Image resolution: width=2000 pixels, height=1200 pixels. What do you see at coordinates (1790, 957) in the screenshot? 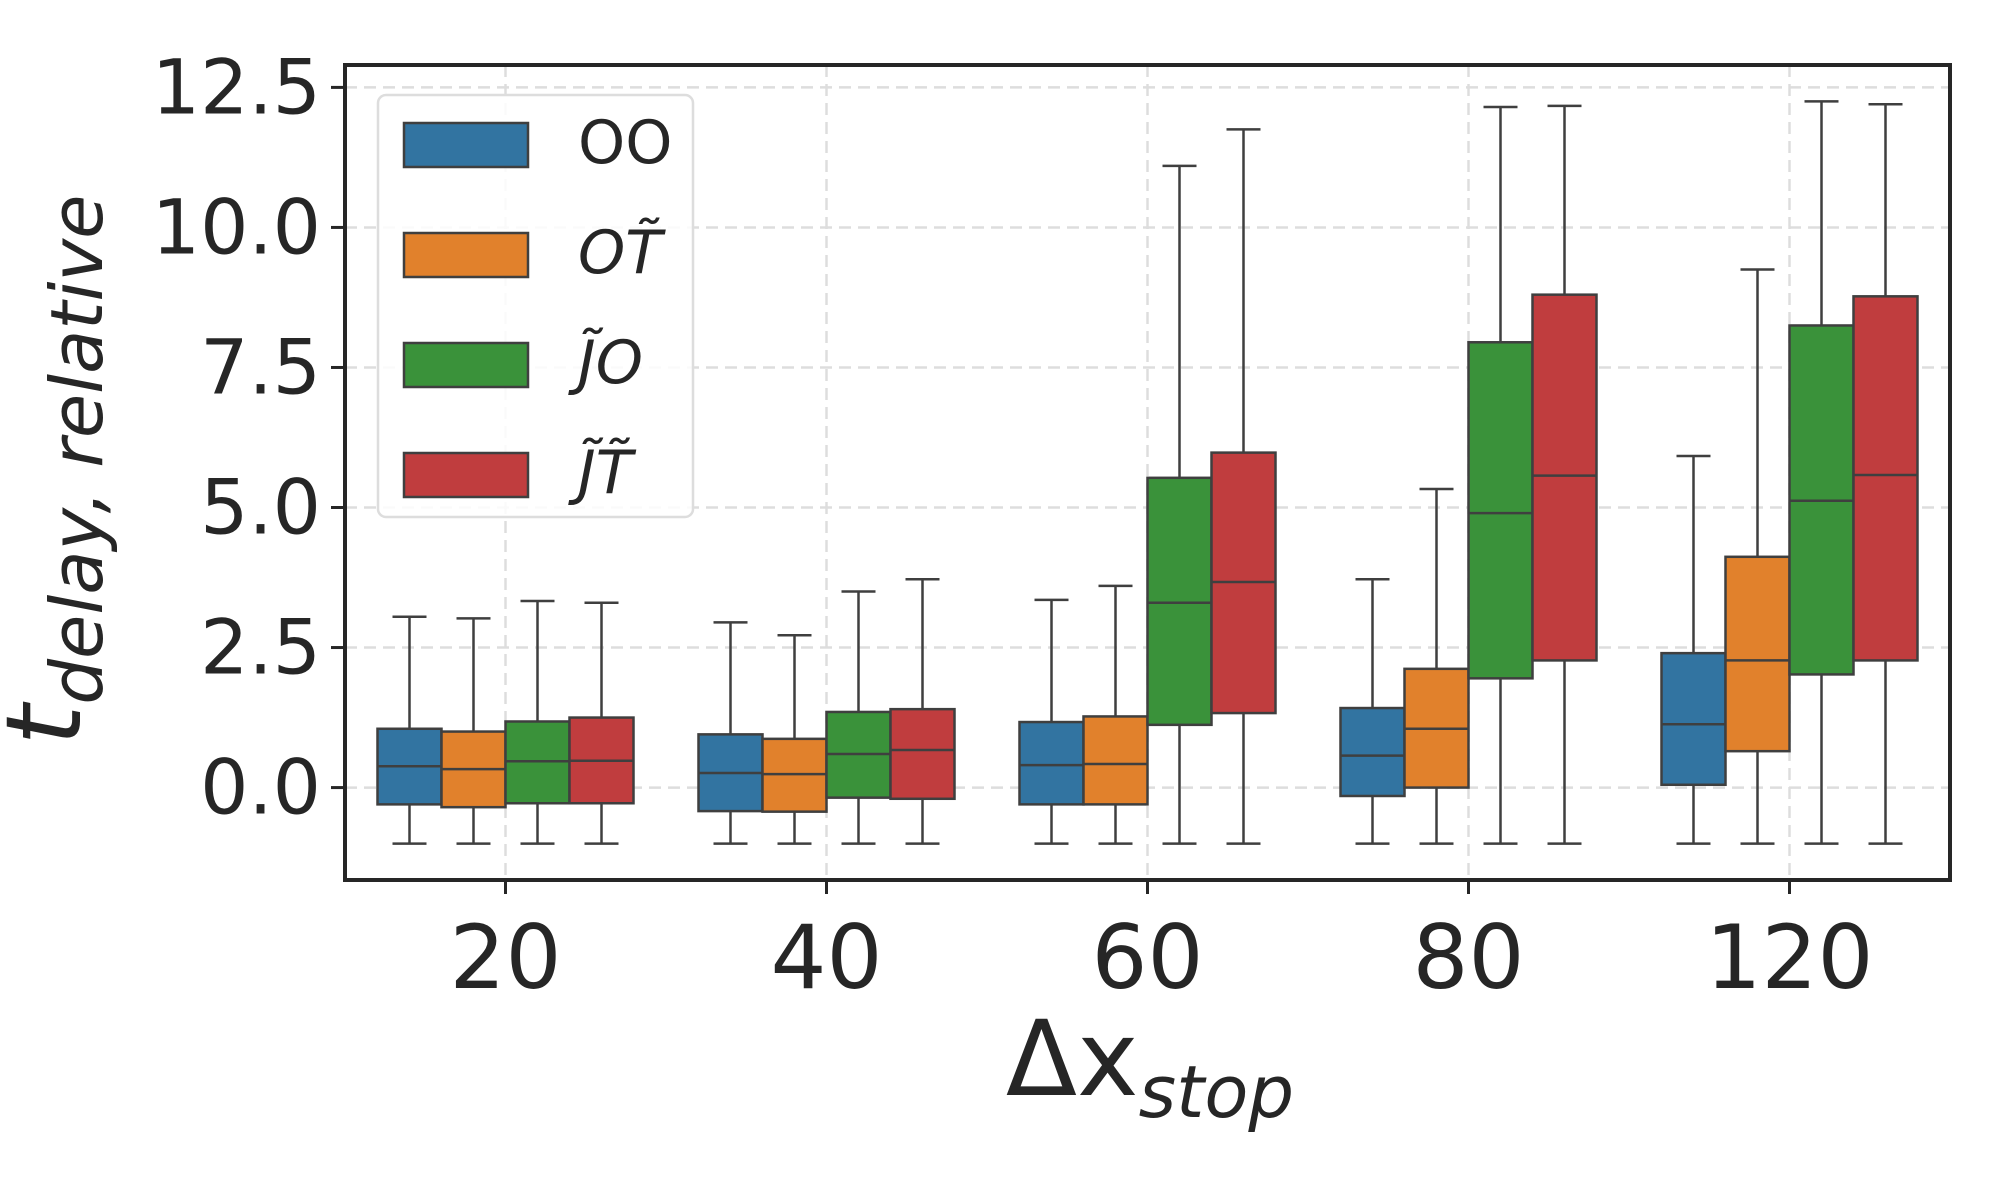
I see `x-tick-label: 120` at bounding box center [1790, 957].